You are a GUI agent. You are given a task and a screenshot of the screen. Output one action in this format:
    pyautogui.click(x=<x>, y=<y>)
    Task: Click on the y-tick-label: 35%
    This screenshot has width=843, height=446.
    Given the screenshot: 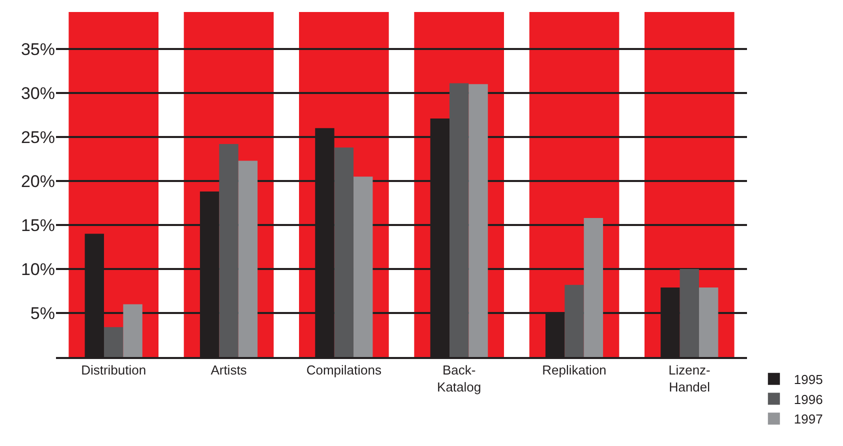 What is the action you would take?
    pyautogui.click(x=37, y=49)
    